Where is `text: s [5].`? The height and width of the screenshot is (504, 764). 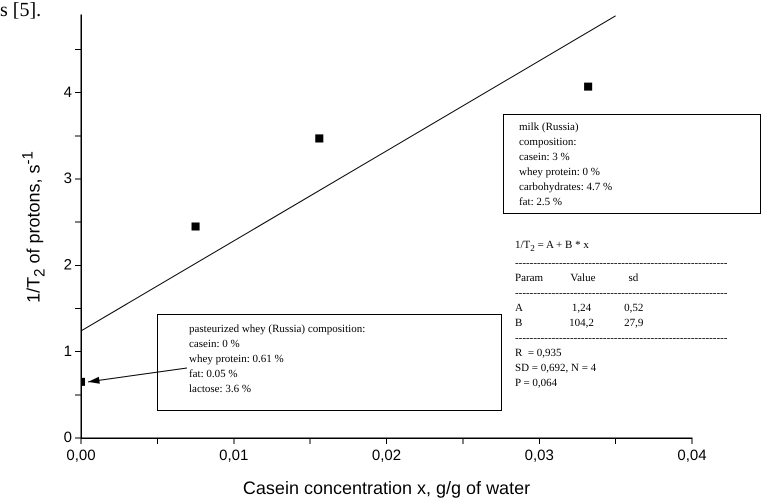
text: s [5]. is located at coordinates (21, 10).